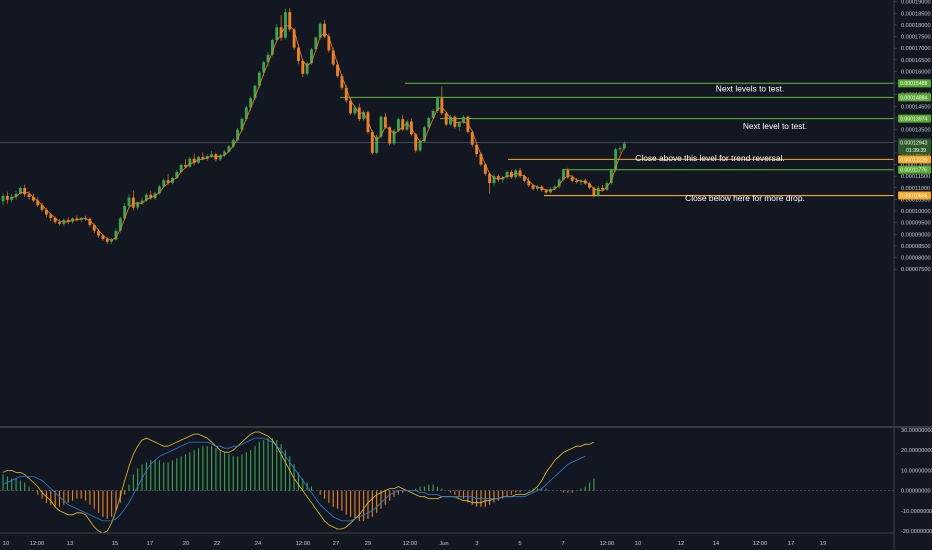  I want to click on price-tick-label: 0.00008500, so click(916, 247).